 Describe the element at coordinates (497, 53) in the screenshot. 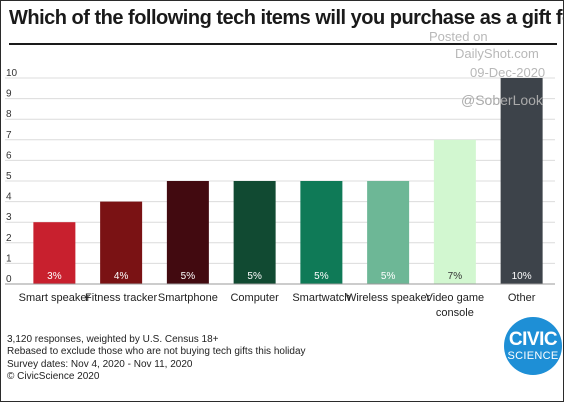

I see `watermark-site: DailyShot.com` at that location.